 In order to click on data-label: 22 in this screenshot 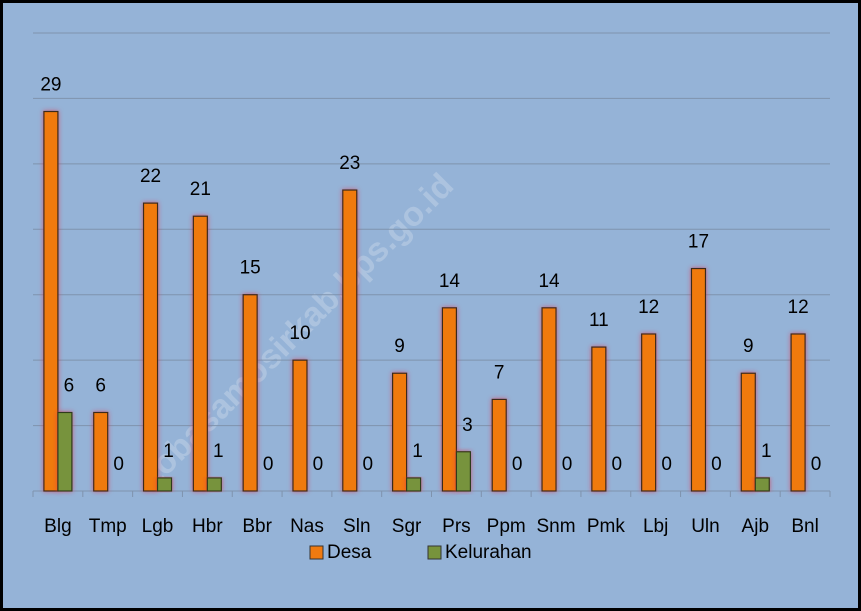, I will do `click(150, 176)`.